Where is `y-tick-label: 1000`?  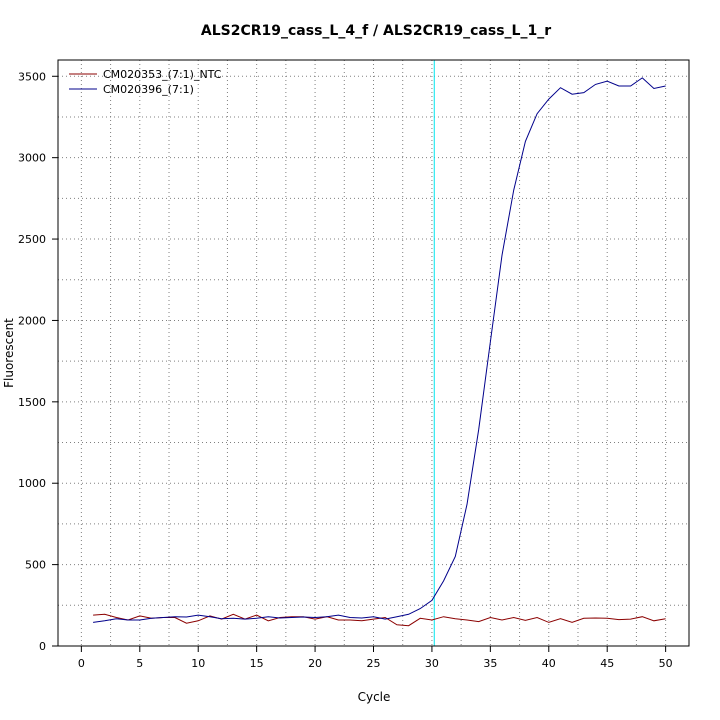 y-tick-label: 1000 is located at coordinates (32, 483).